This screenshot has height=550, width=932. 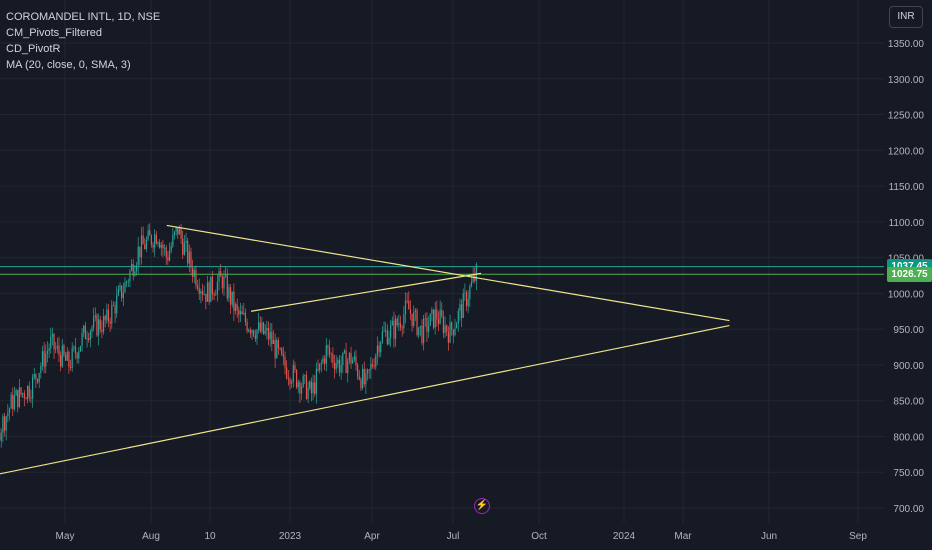 What do you see at coordinates (907, 187) in the screenshot?
I see `y-tick-label: 1150.00` at bounding box center [907, 187].